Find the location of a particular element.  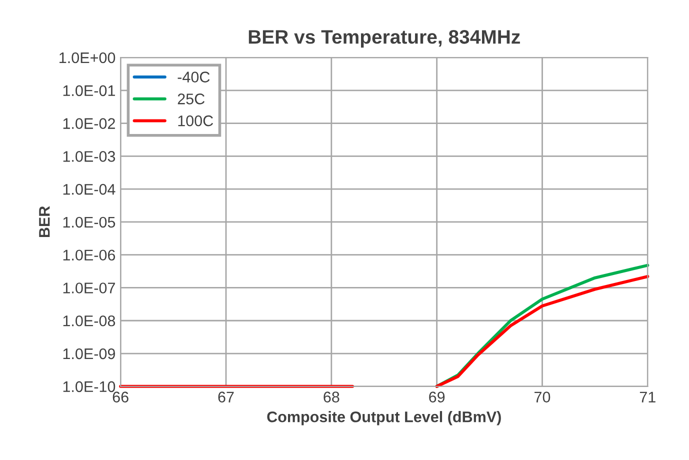

x-tick-label: 71 is located at coordinates (648, 397).